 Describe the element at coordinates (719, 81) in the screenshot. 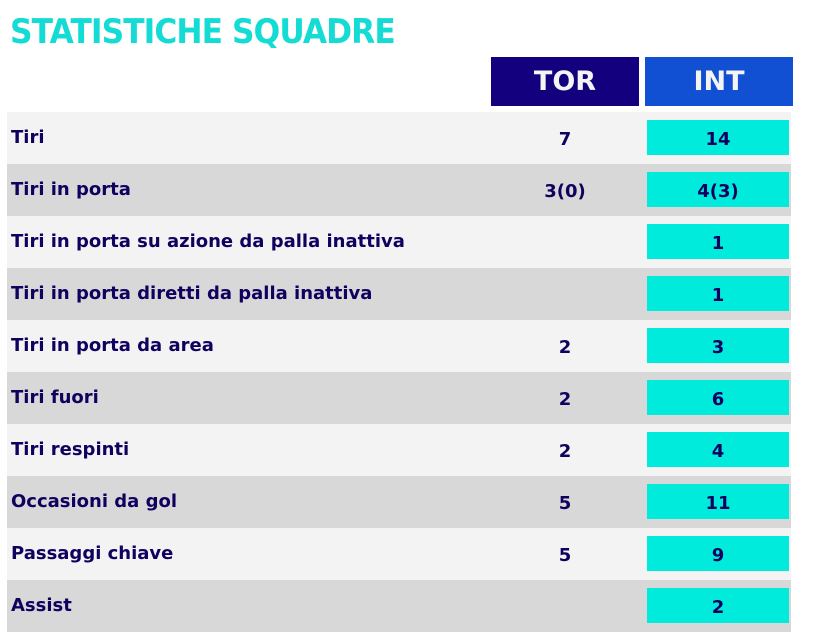

I see `team-header-int: INT` at that location.